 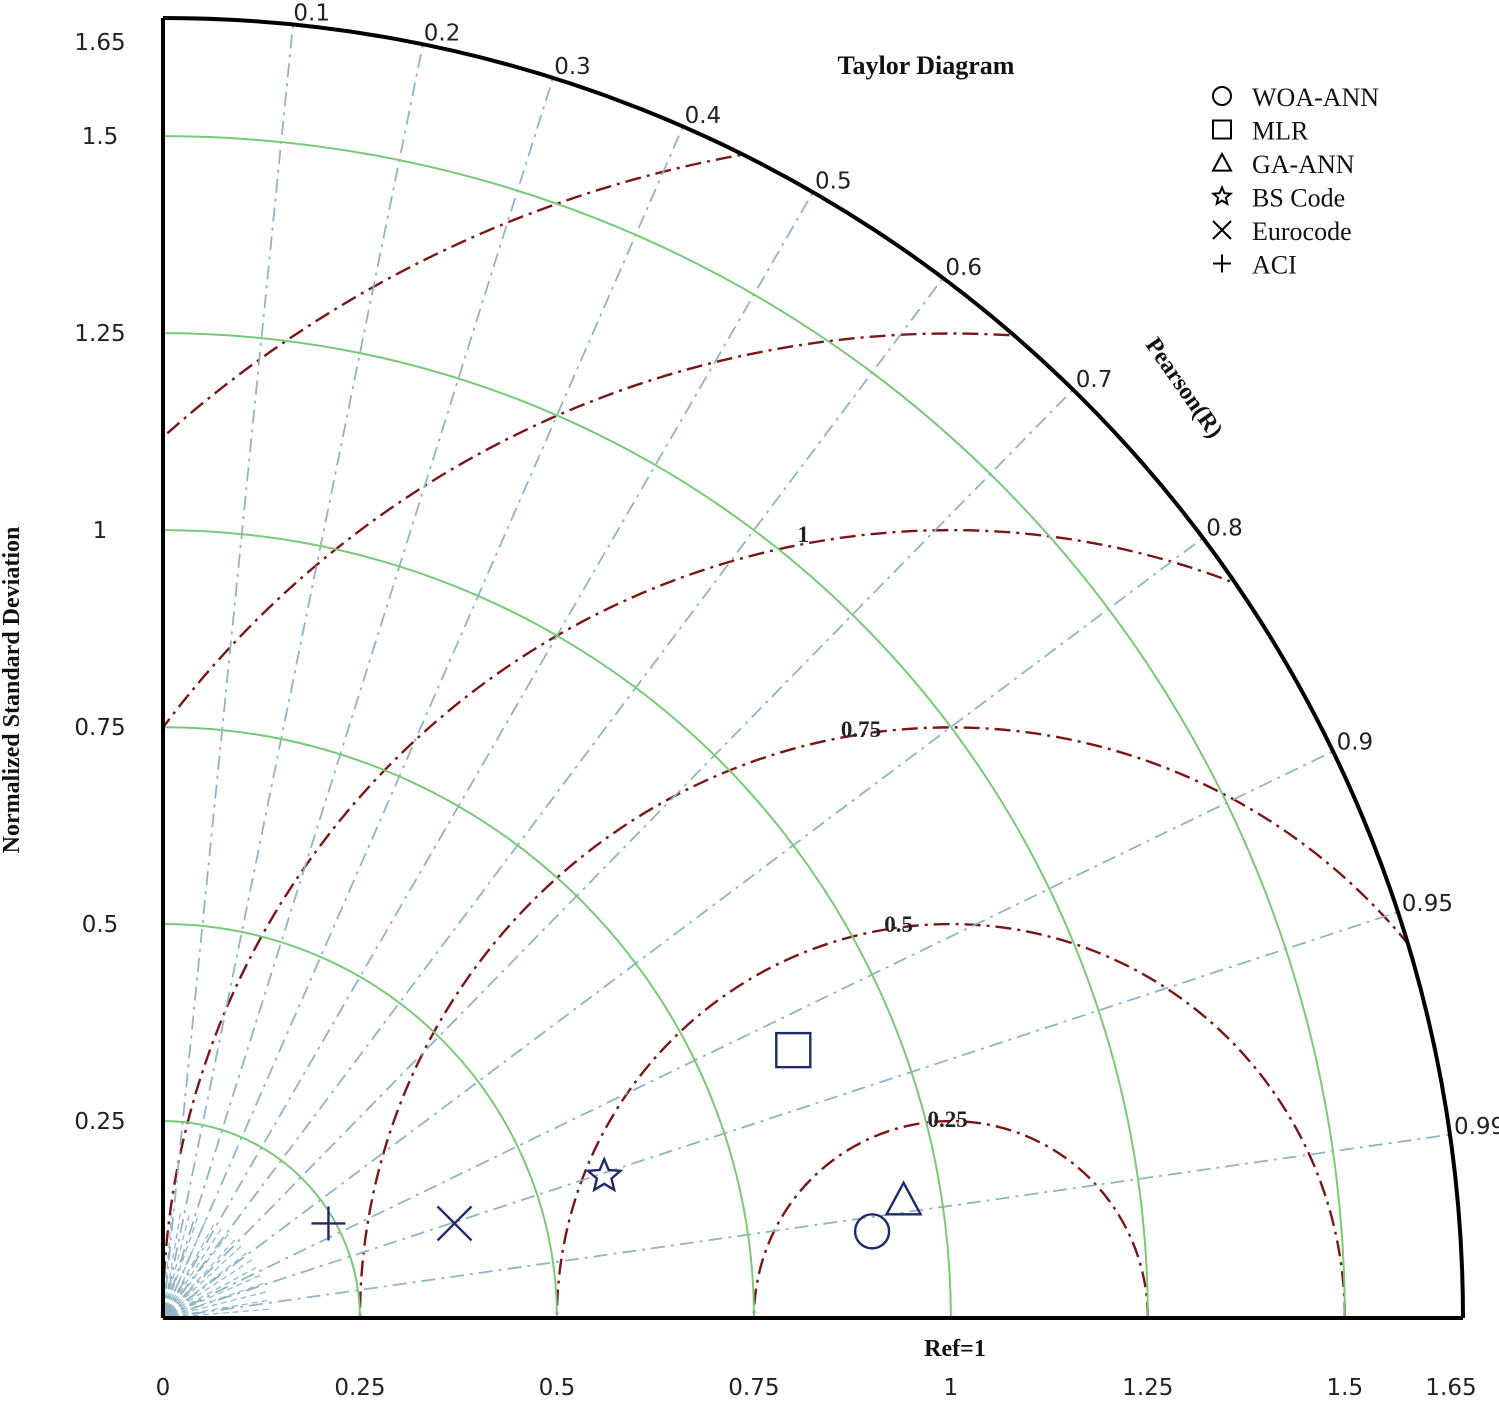 I want to click on rms-arc, so click(x=951, y=1218).